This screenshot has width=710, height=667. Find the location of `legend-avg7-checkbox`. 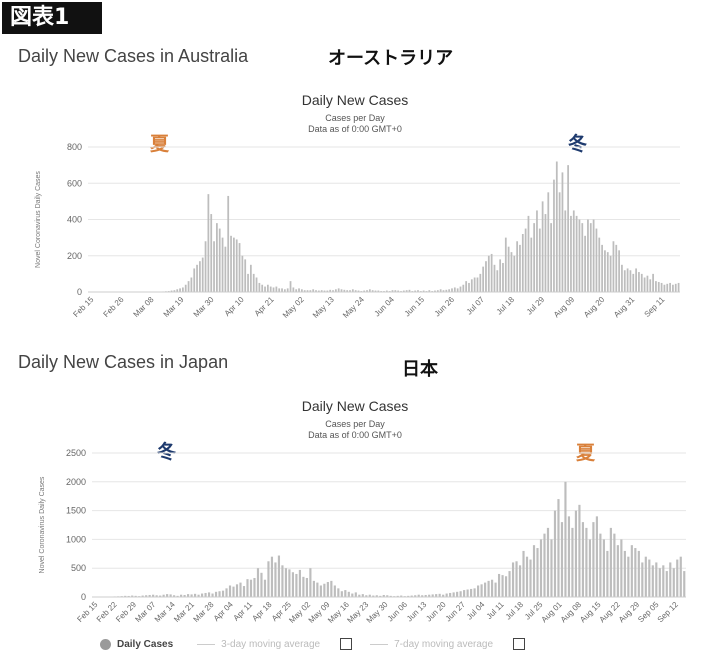

legend-avg7-checkbox is located at coordinates (519, 644).